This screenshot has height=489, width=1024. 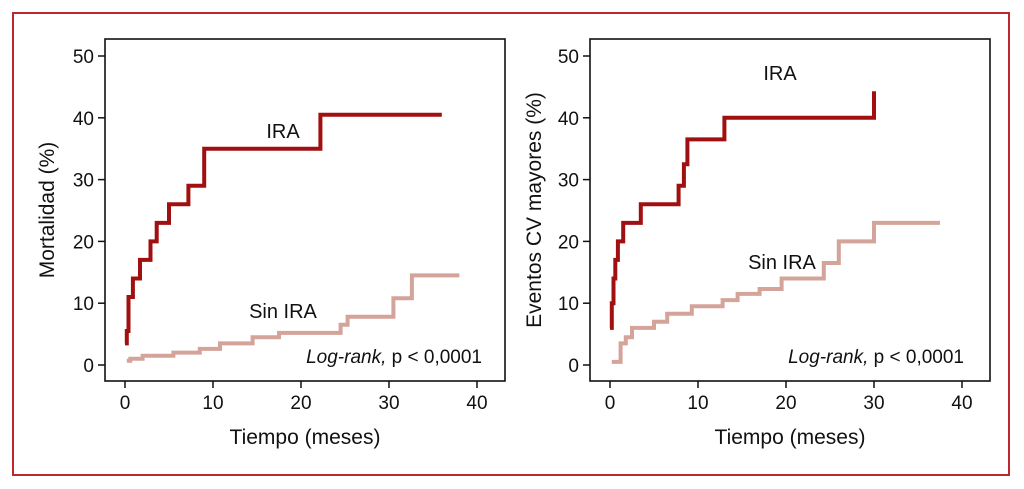 I want to click on y-axis-title: Eventos CV mayores (%), so click(x=534, y=210).